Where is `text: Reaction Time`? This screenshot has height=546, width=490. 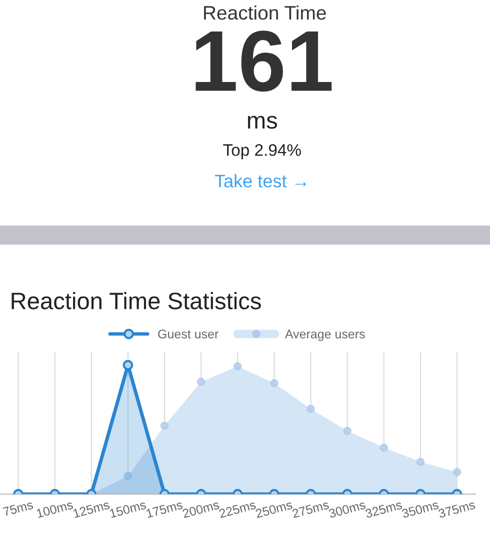
text: Reaction Time is located at coordinates (265, 12).